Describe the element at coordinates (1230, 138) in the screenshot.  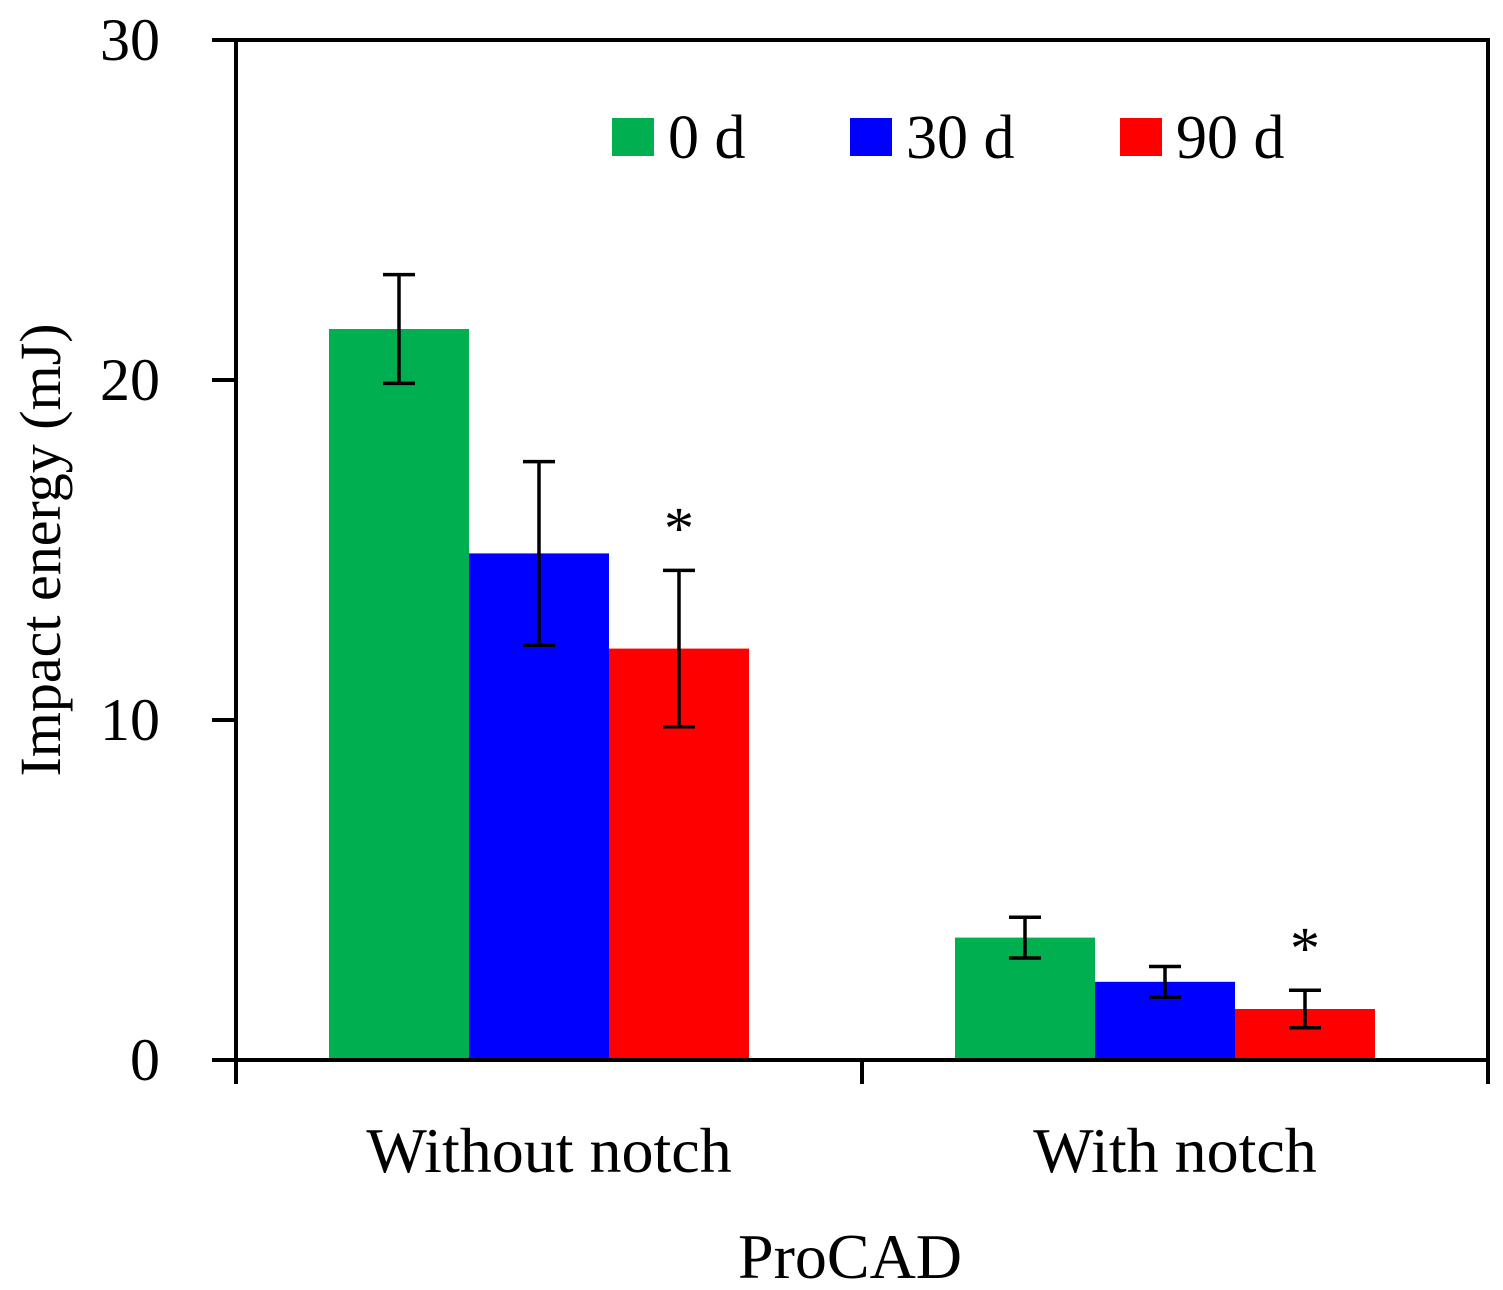
I see `legend-label-90-d: 90 d` at that location.